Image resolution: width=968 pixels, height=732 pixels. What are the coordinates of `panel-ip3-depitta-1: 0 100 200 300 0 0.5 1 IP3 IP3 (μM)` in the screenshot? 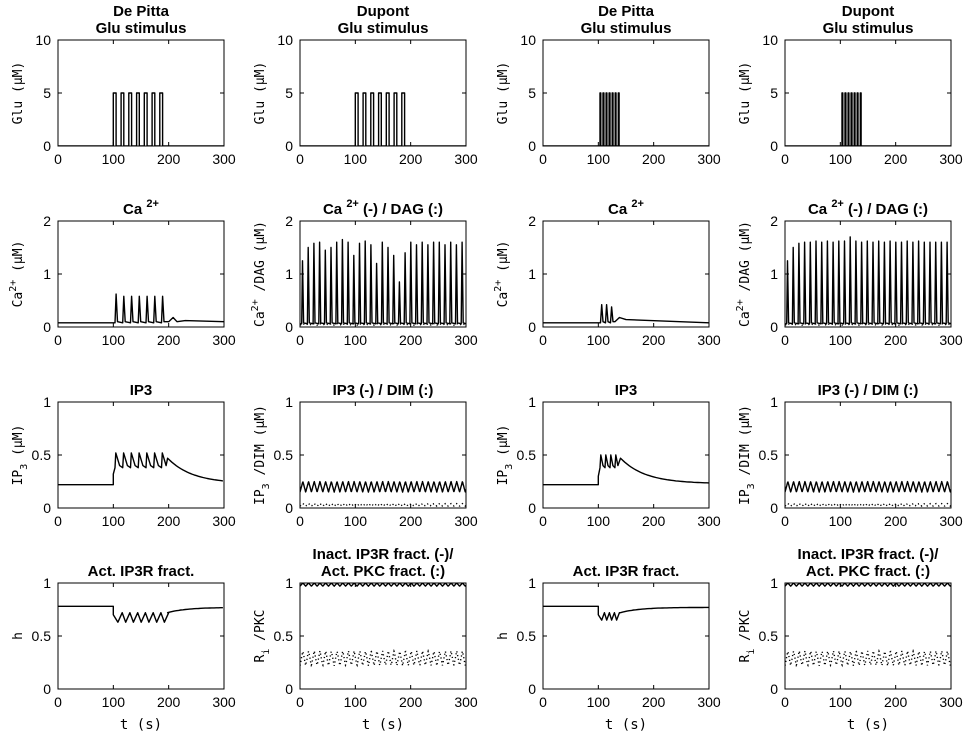 It's located at (123, 455).